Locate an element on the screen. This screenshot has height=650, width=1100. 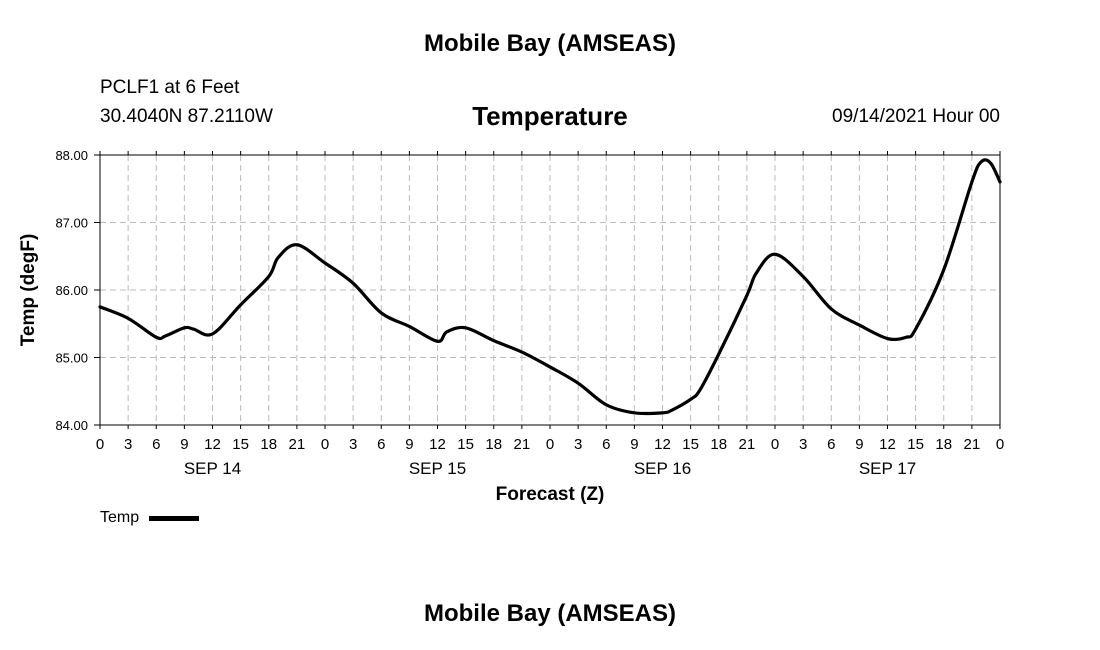
day-label: SEP 15 is located at coordinates (437, 468).